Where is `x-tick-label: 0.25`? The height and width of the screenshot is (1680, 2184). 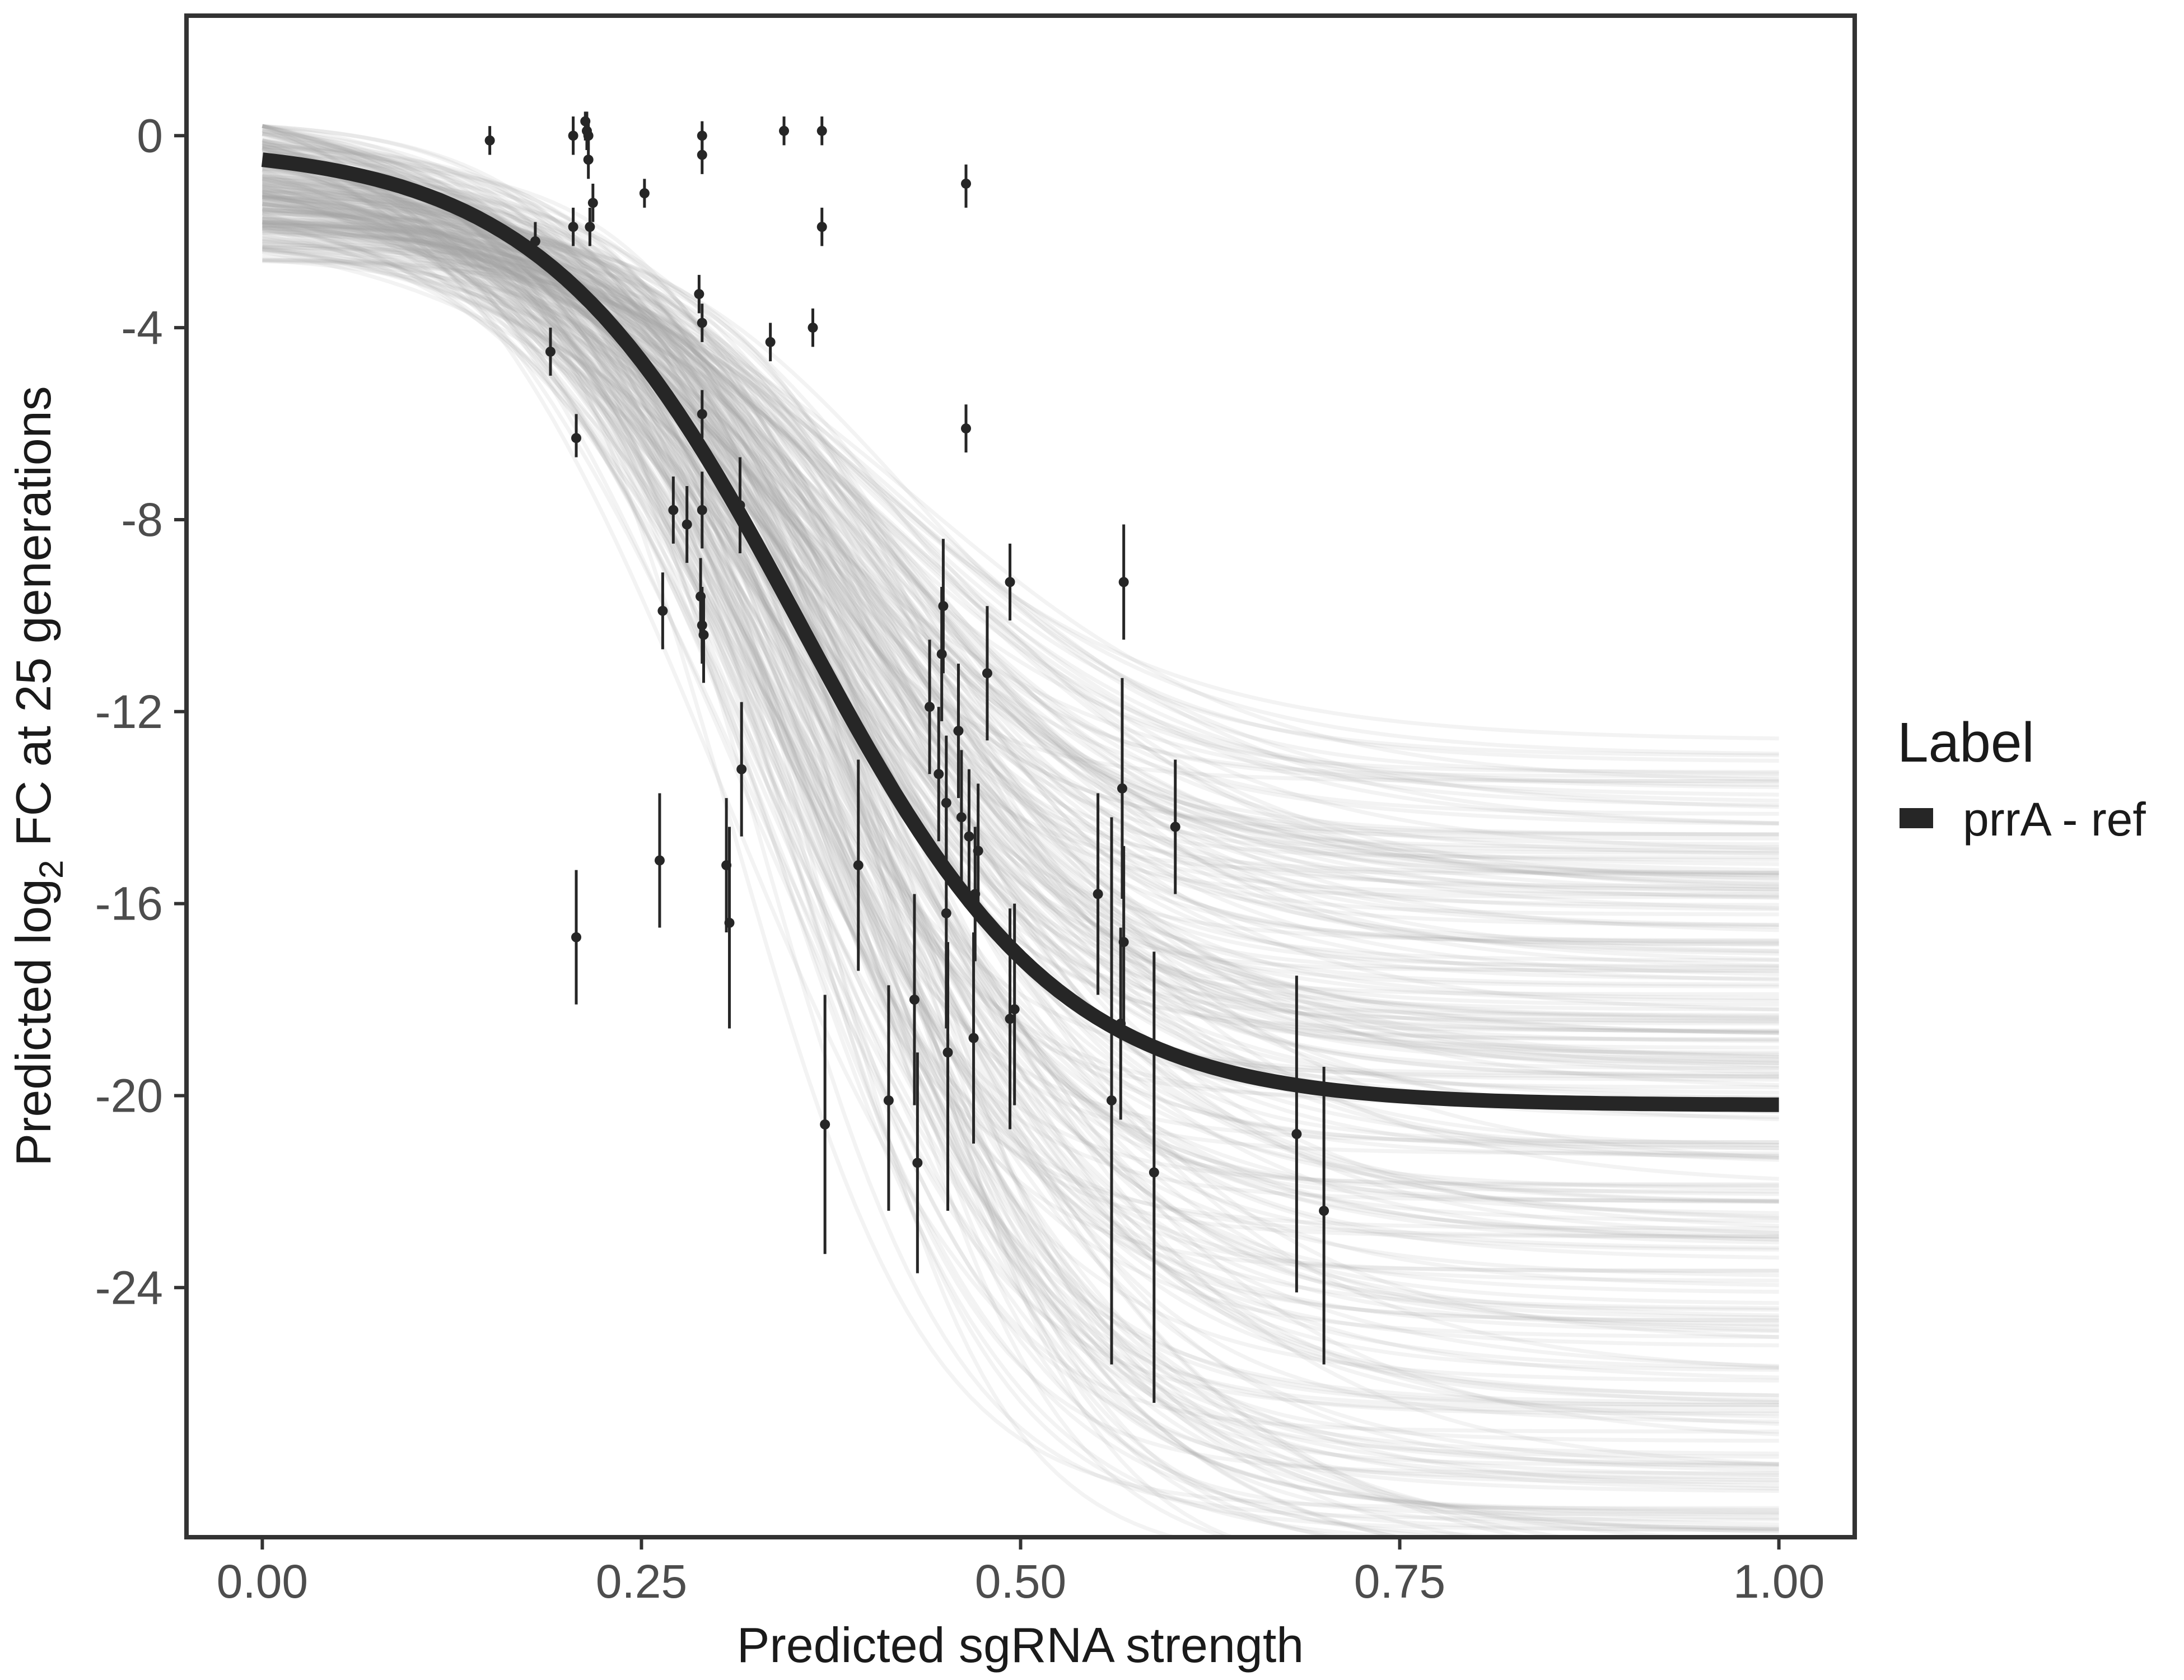 x-tick-label: 0.25 is located at coordinates (642, 1582).